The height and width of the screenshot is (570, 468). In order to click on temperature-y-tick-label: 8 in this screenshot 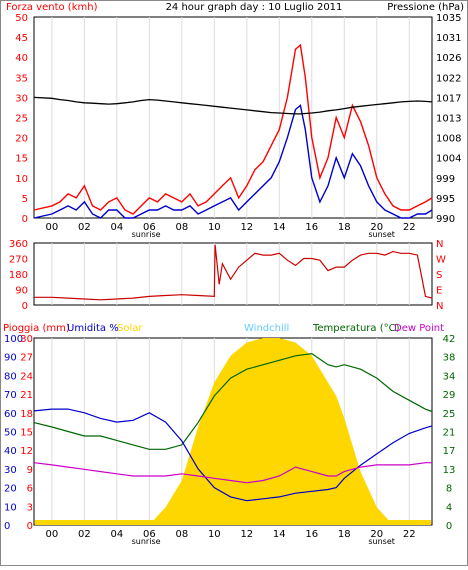, I will do `click(449, 489)`.